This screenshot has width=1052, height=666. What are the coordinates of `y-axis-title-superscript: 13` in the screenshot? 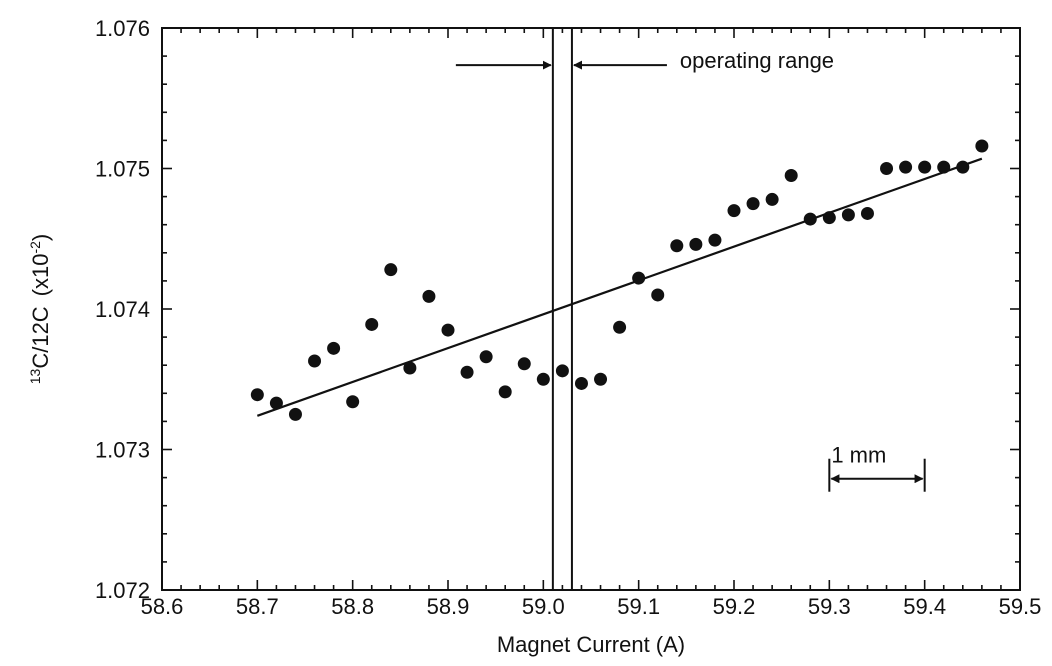 It's located at (35, 376).